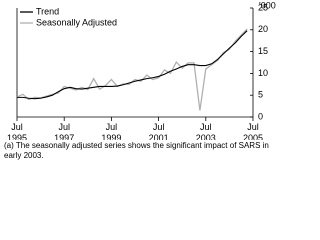 The width and height of the screenshot is (320, 240). Describe the element at coordinates (263, 51) in the screenshot. I see `y-tick-label: 15` at that location.